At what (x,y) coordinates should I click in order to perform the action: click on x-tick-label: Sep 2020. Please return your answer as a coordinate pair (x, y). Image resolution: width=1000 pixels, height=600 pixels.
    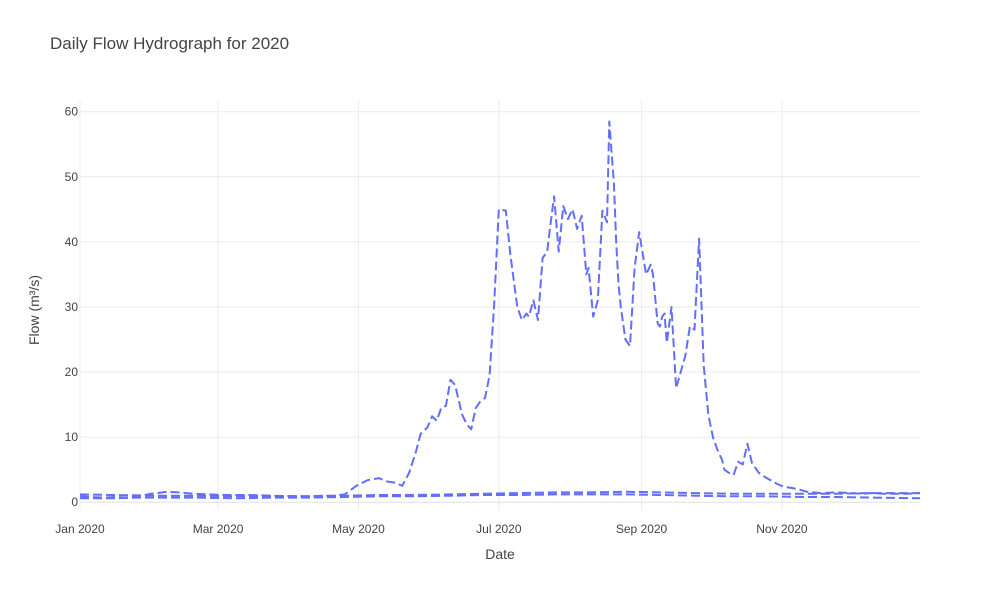
    Looking at the image, I should click on (642, 529).